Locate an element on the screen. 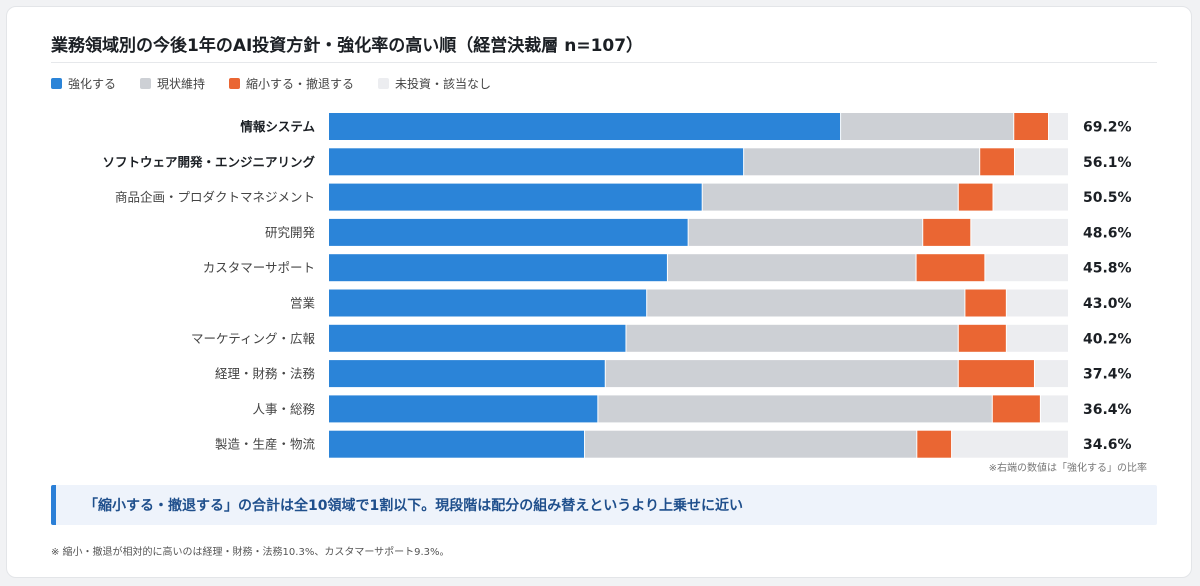 The height and width of the screenshot is (586, 1200). chart-title: 業務領域別の今後1年のAI投資方針・強化率の高い順（経営決裁層 n=107） is located at coordinates (347, 46).